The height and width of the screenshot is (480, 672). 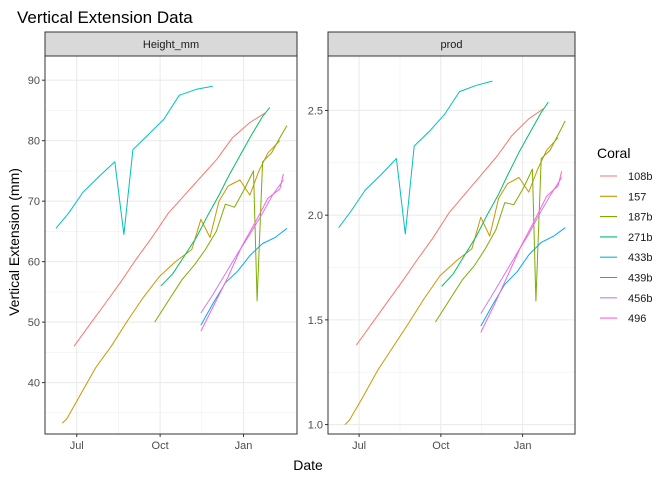 I want to click on y-tick-label: 70, so click(x=34, y=202).